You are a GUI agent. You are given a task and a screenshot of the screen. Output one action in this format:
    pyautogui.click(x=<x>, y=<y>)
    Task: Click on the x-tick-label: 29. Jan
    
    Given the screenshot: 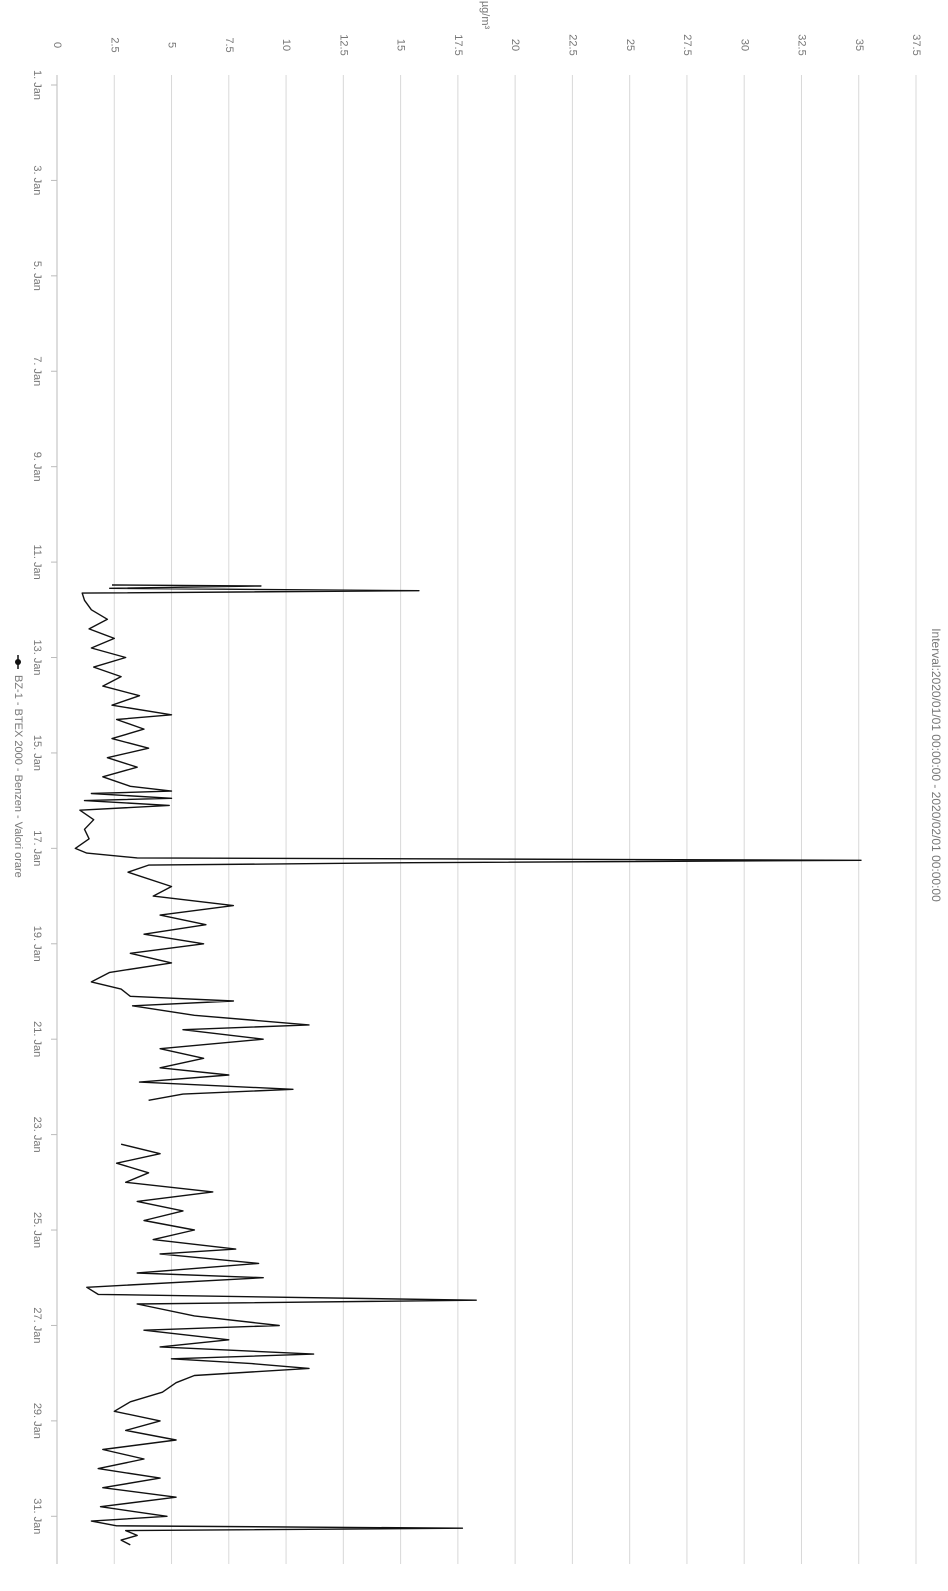 What is the action you would take?
    pyautogui.click(x=37, y=1421)
    